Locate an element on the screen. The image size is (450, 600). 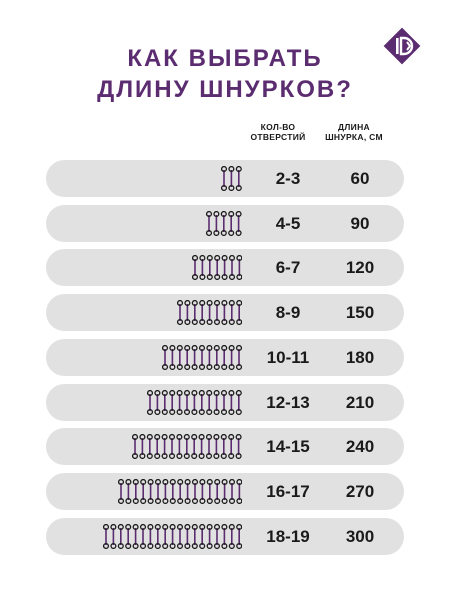
holes-count: 2-3 is located at coordinates (288, 178).